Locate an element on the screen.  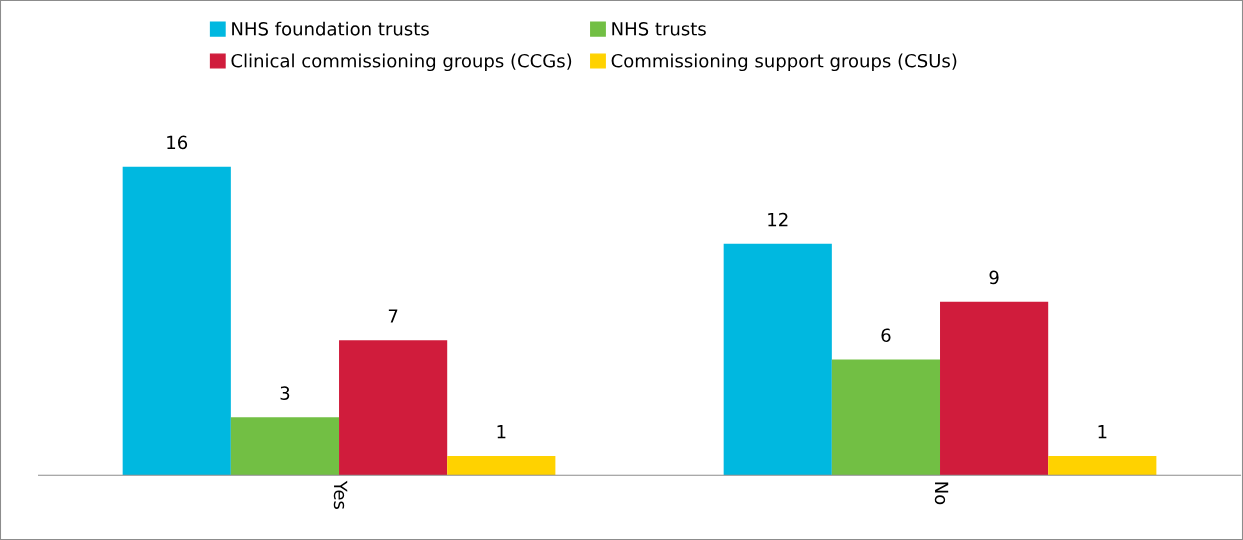
legend-label: NHS trusts is located at coordinates (659, 28).